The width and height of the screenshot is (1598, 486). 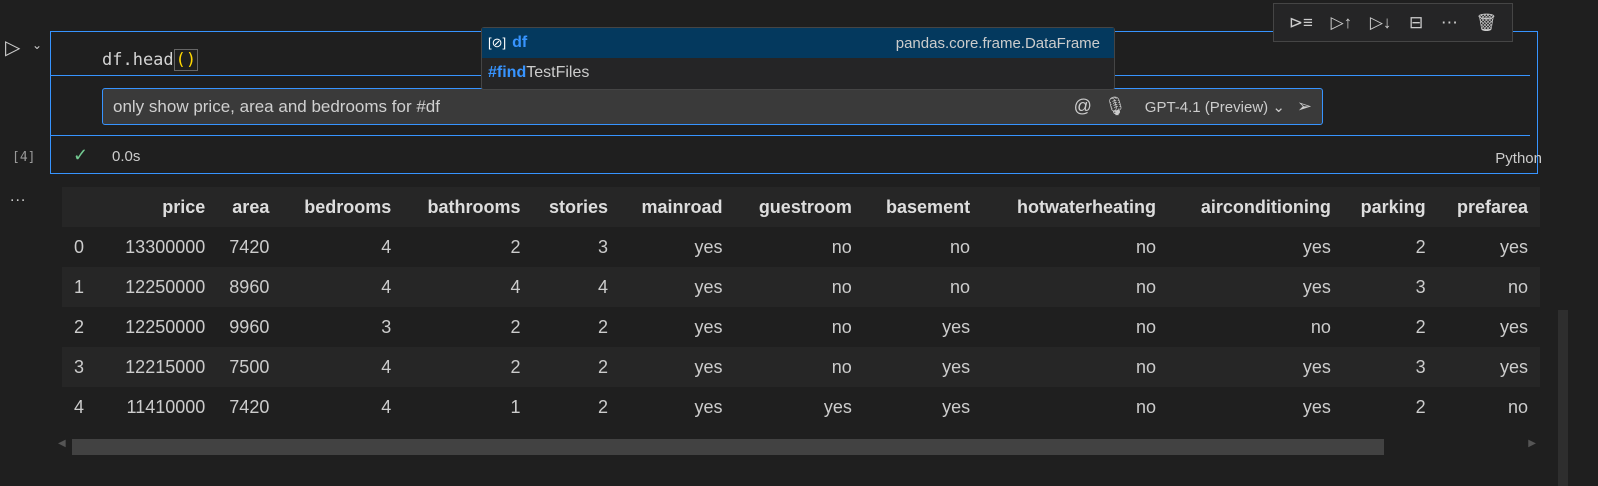 What do you see at coordinates (186, 60) in the screenshot?
I see `code-parens: ()` at bounding box center [186, 60].